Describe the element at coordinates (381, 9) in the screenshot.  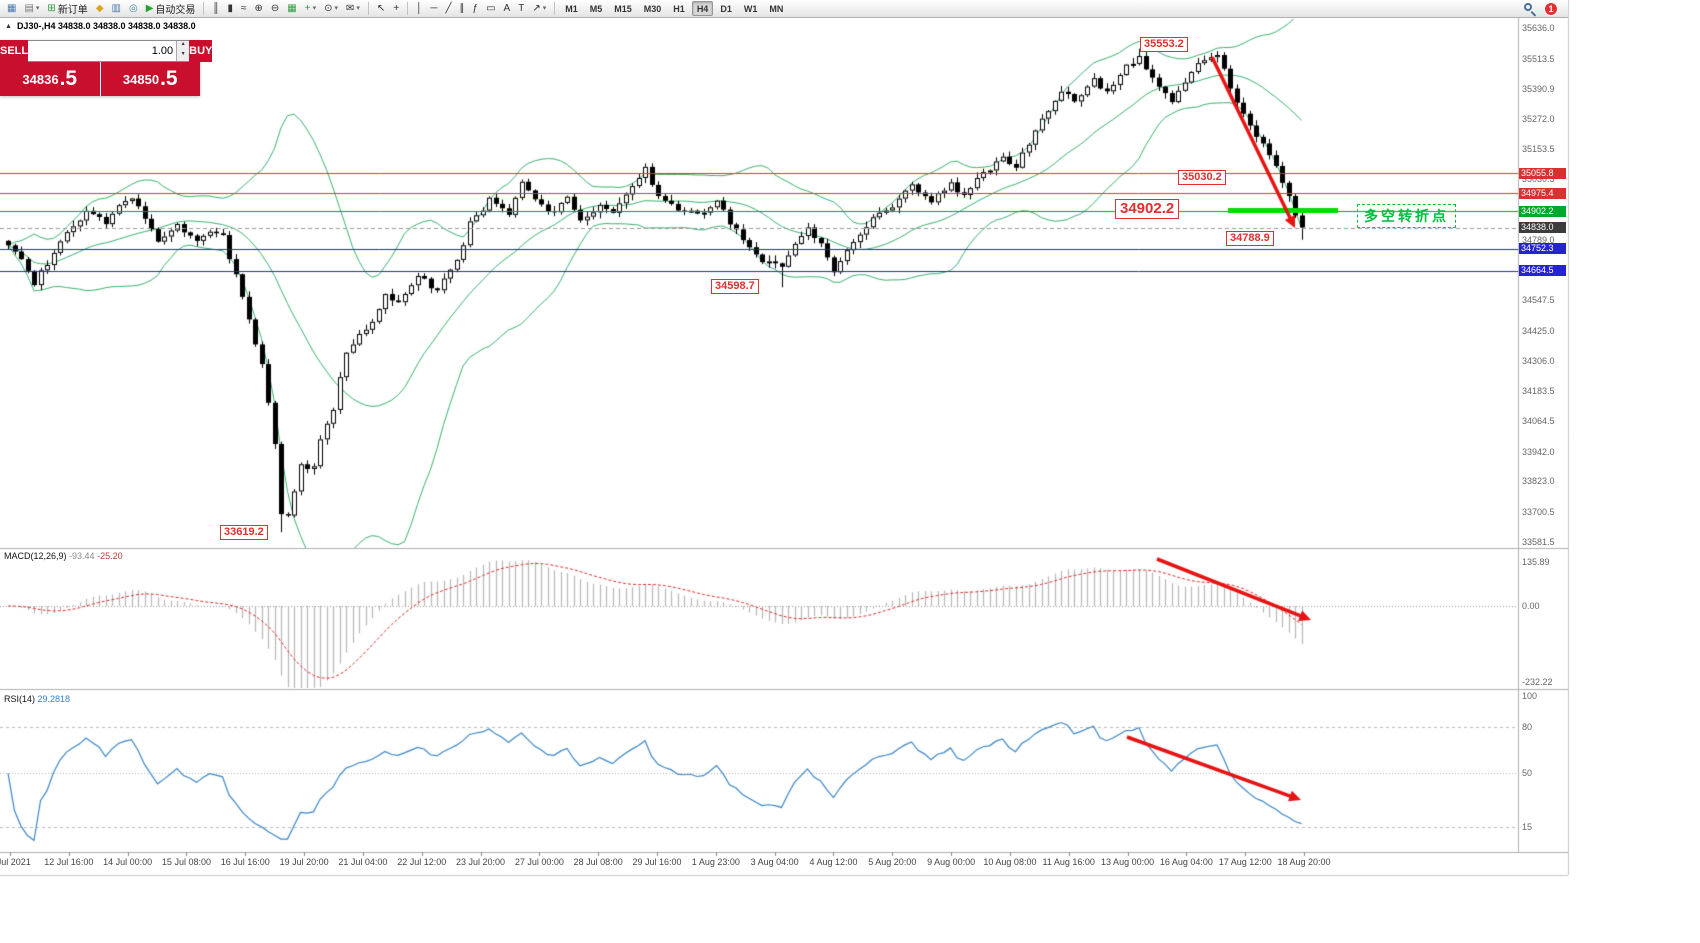
I see `toolbar-cursor-button: ↖` at that location.